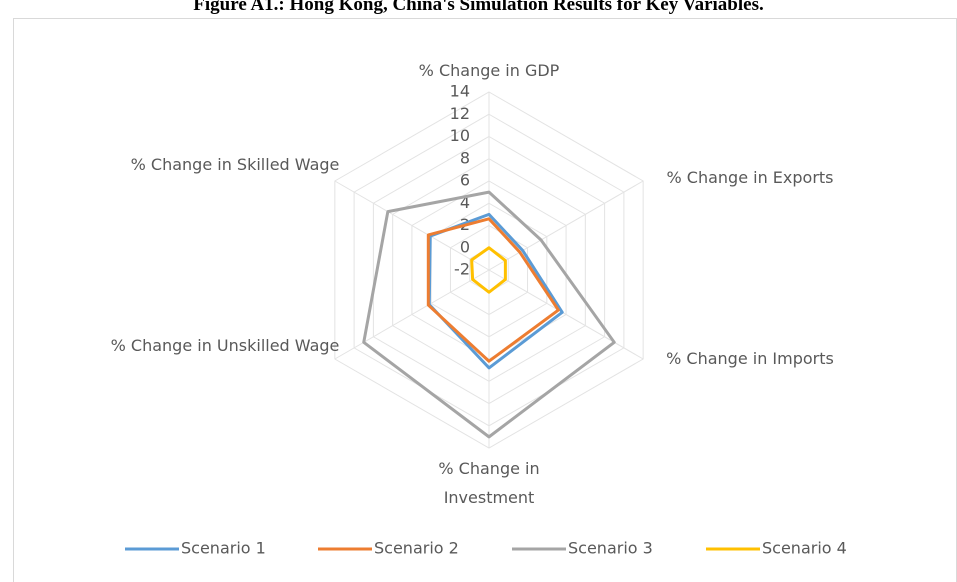 The height and width of the screenshot is (582, 957). Describe the element at coordinates (610, 548) in the screenshot. I see `legend-label: Scenario 3` at that location.